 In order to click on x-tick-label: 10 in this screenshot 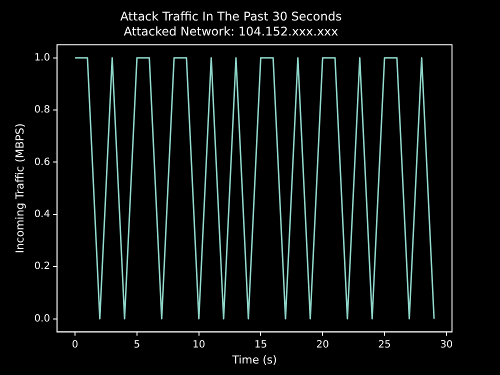, I will do `click(199, 344)`.